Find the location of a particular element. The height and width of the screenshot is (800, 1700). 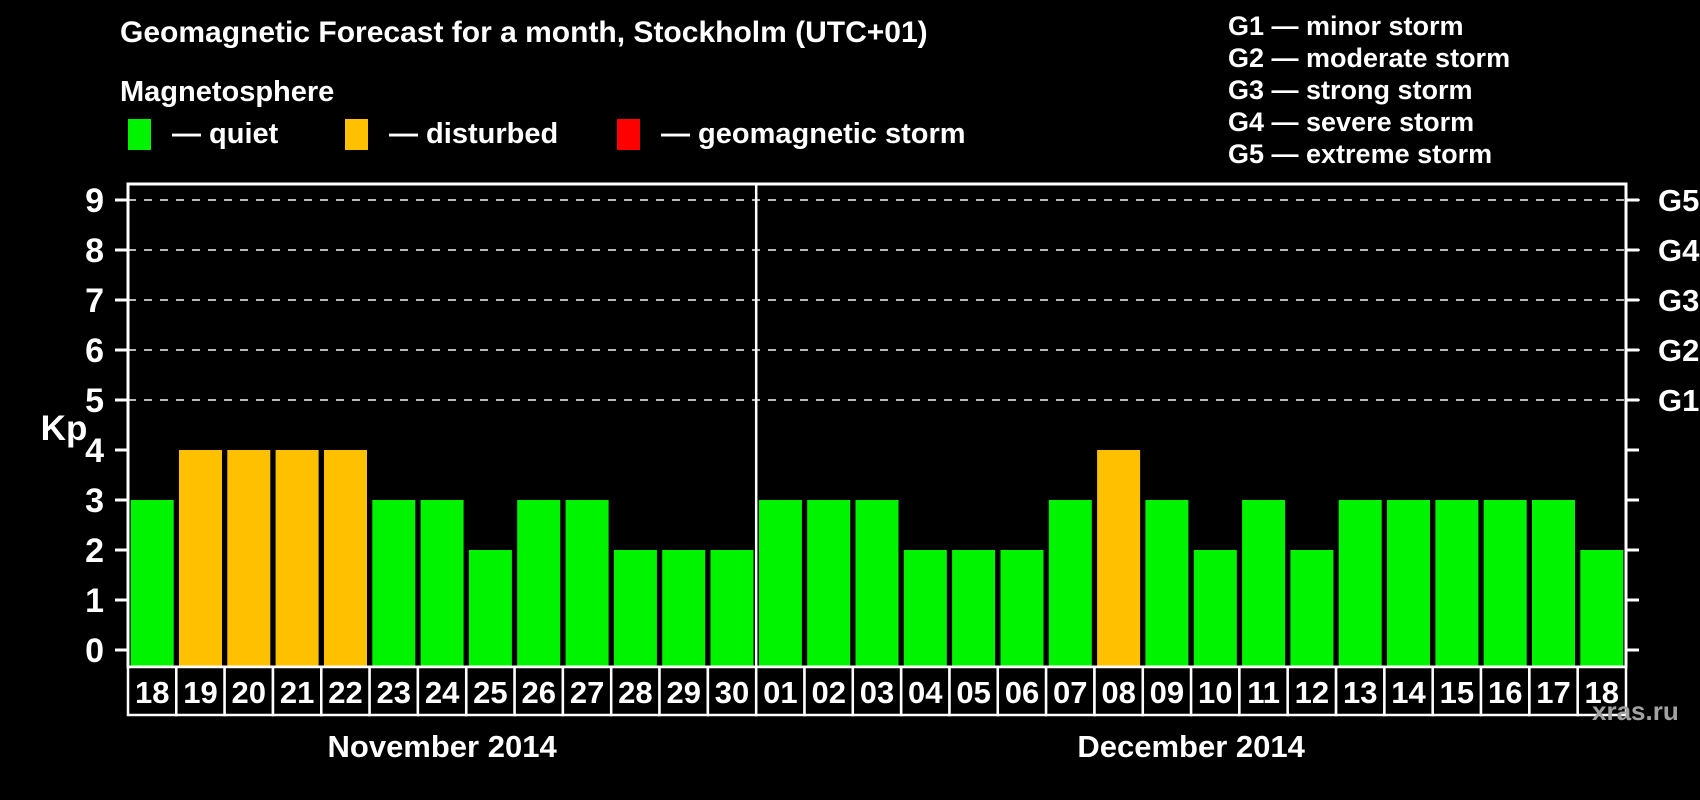

legend-item-geomagnetic-storm: — geomagnetic storm is located at coordinates (791, 134).